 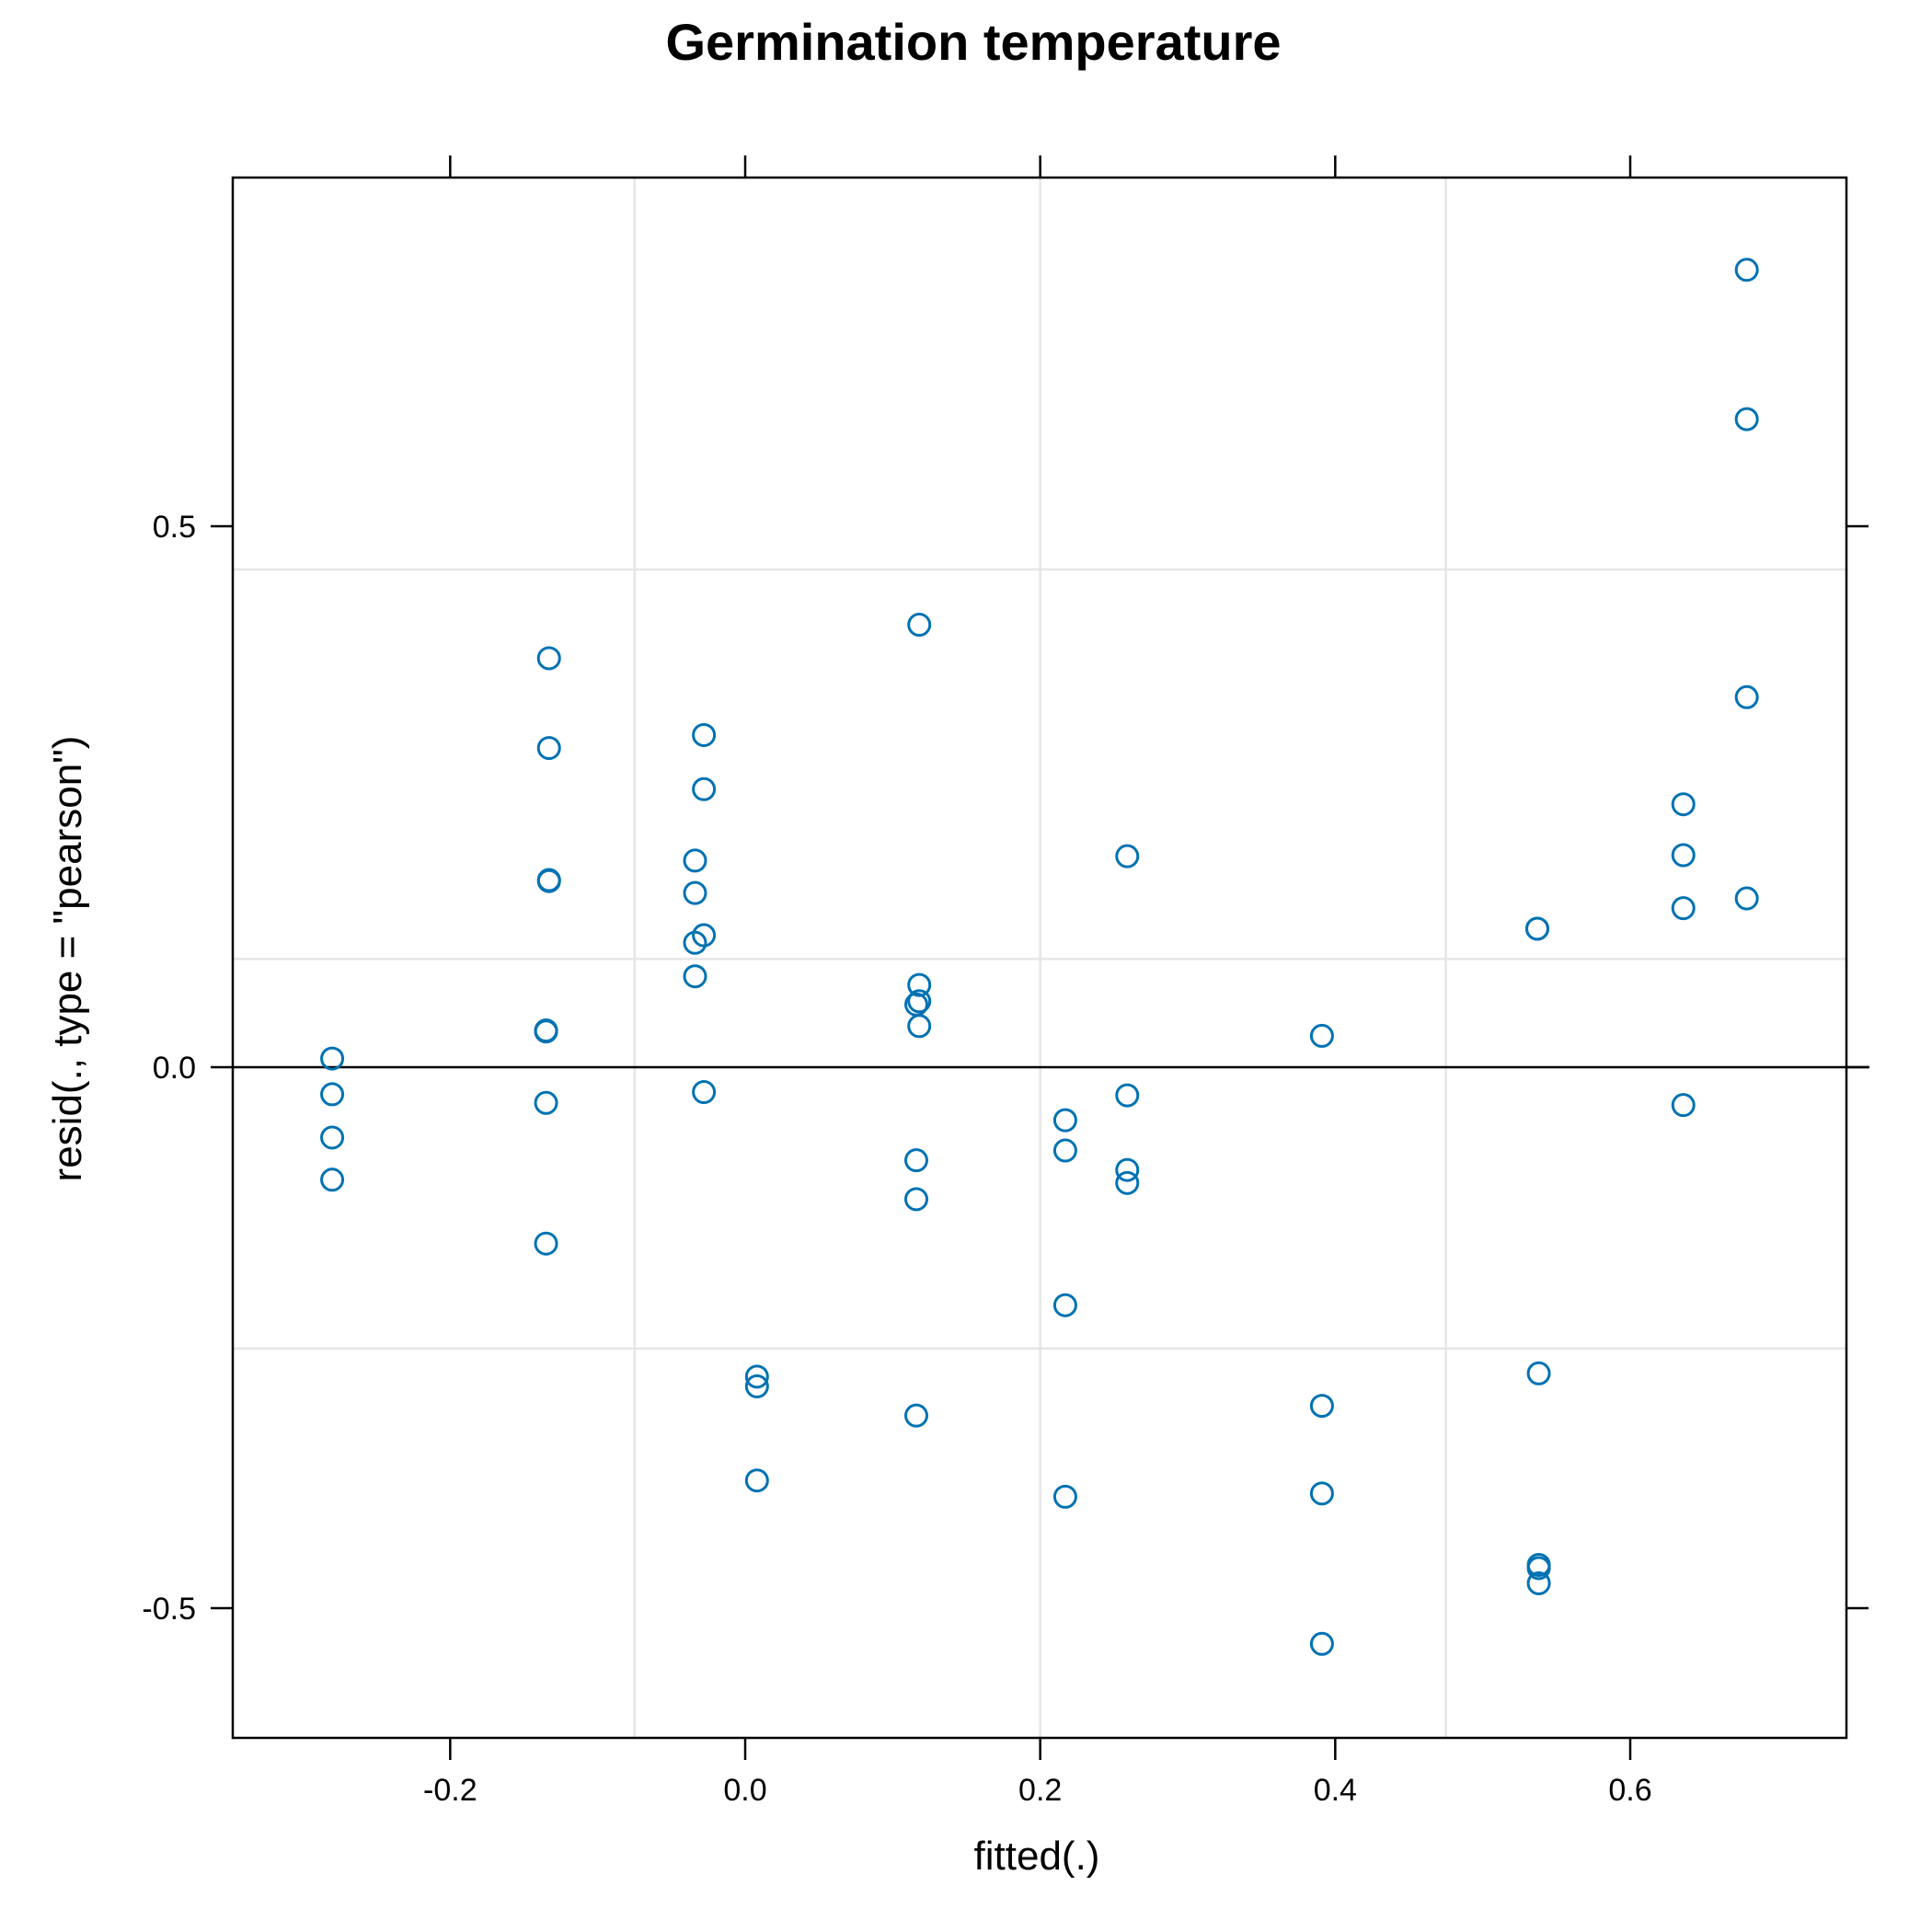 What do you see at coordinates (174, 527) in the screenshot?
I see `y-tick-label-2: 0.5` at bounding box center [174, 527].